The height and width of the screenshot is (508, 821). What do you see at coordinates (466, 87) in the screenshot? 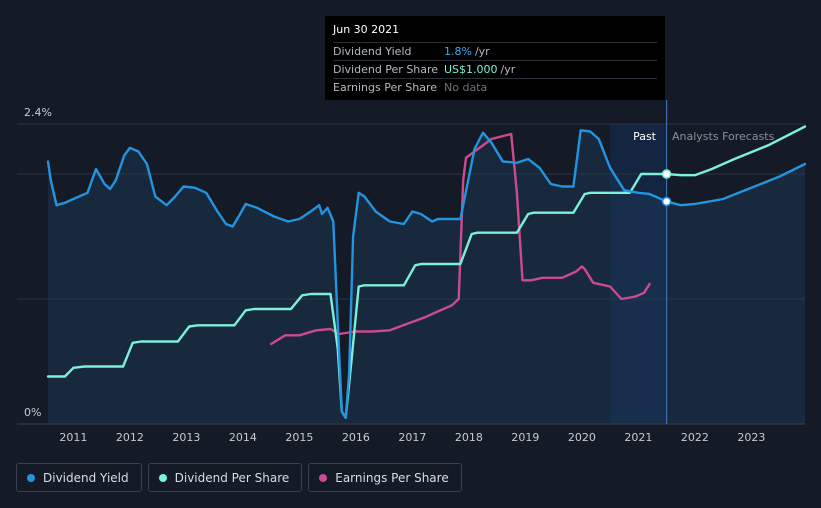
I see `tooltip-value: No data` at bounding box center [466, 87].